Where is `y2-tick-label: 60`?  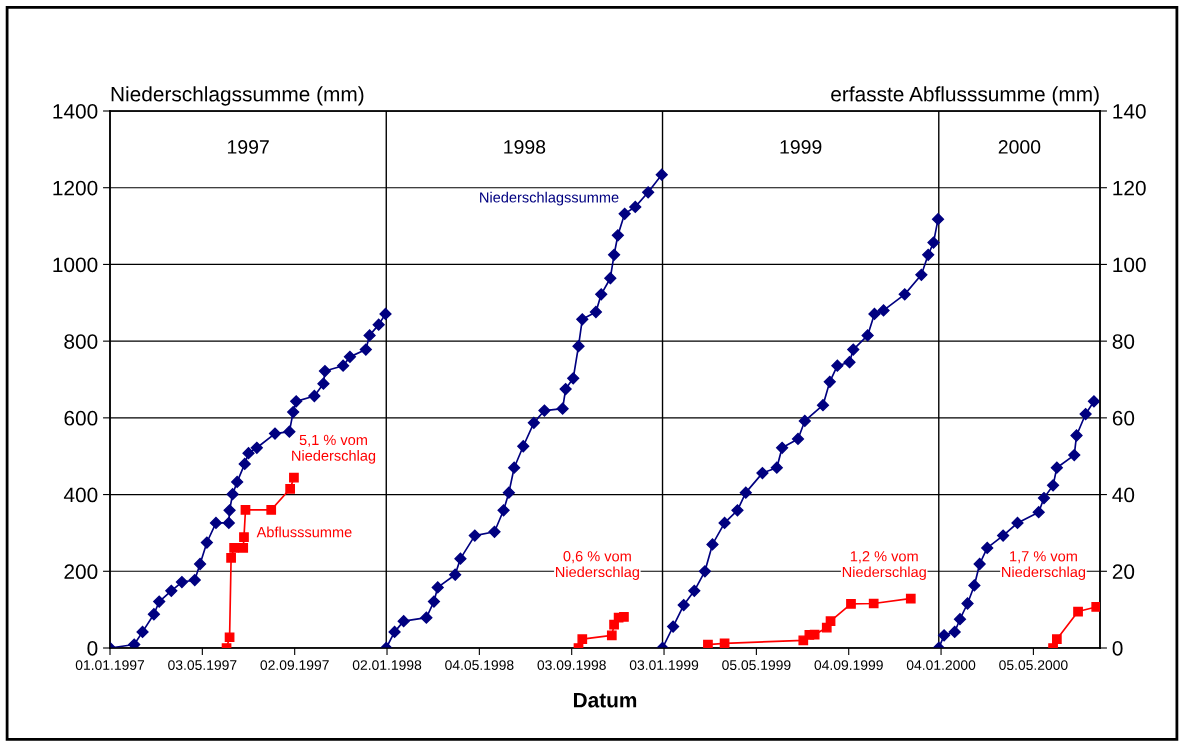 y2-tick-label: 60 is located at coordinates (1123, 418).